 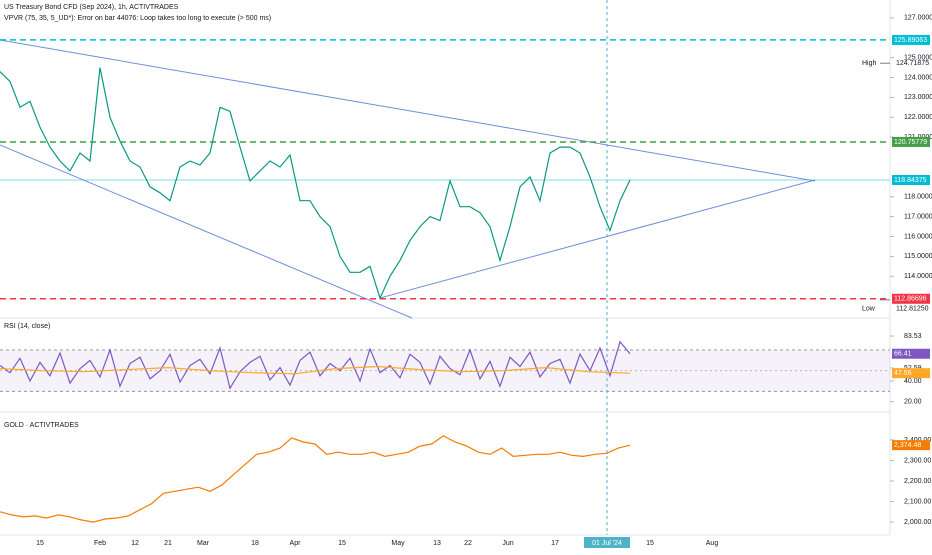 What do you see at coordinates (41, 425) in the screenshot?
I see `pane-title: GOLD · ACTIVTRADES` at bounding box center [41, 425].